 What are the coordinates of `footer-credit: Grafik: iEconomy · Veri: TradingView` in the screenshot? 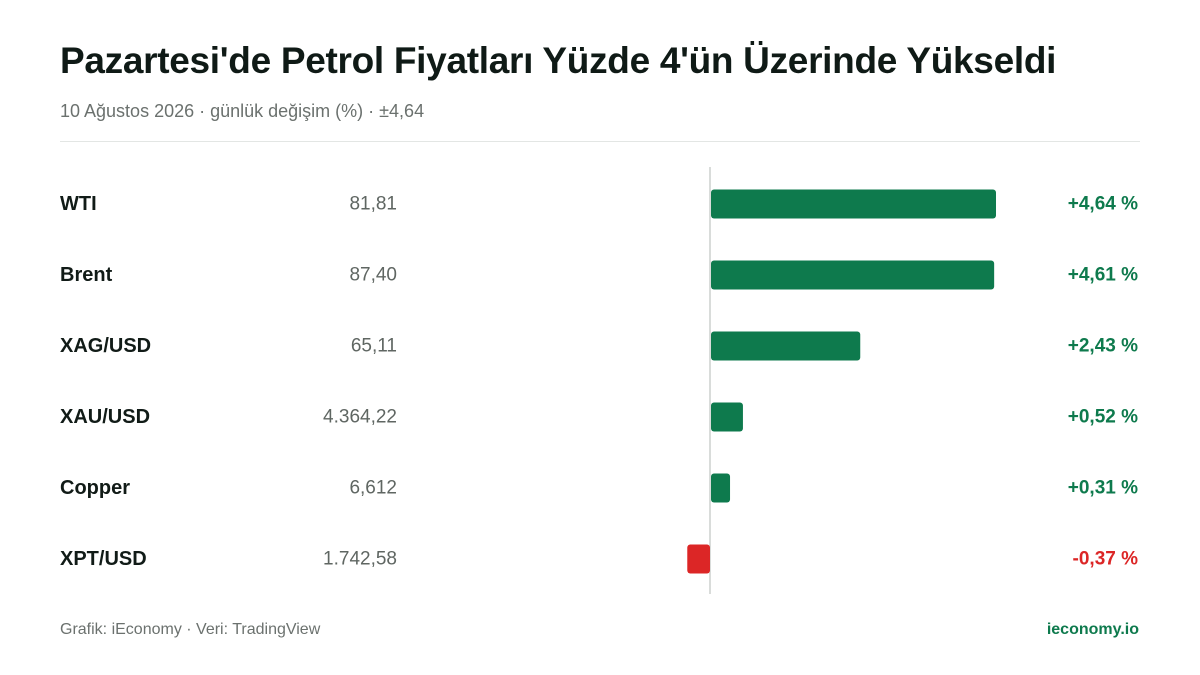 It's located at (190, 629).